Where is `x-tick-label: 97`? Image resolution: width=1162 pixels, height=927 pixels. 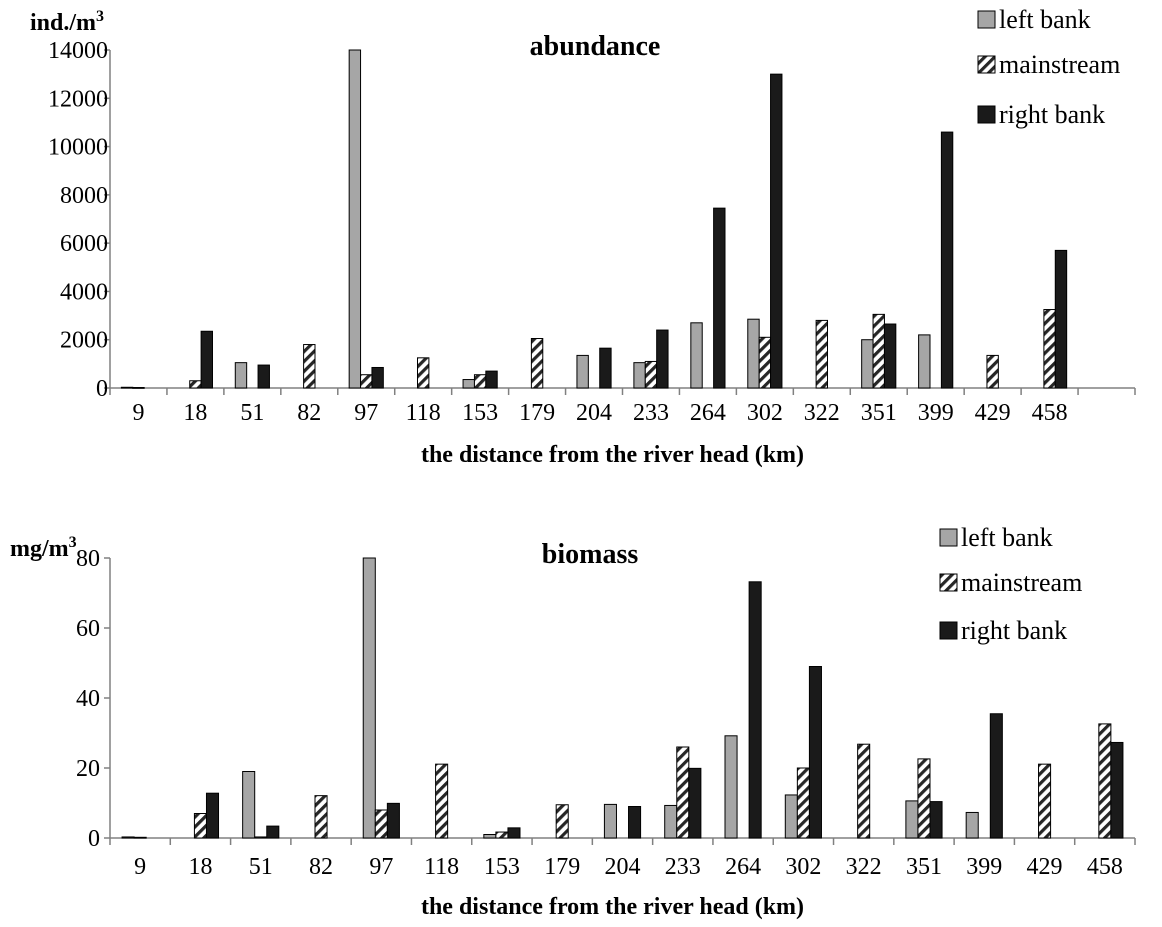 x-tick-label: 97 is located at coordinates (366, 413).